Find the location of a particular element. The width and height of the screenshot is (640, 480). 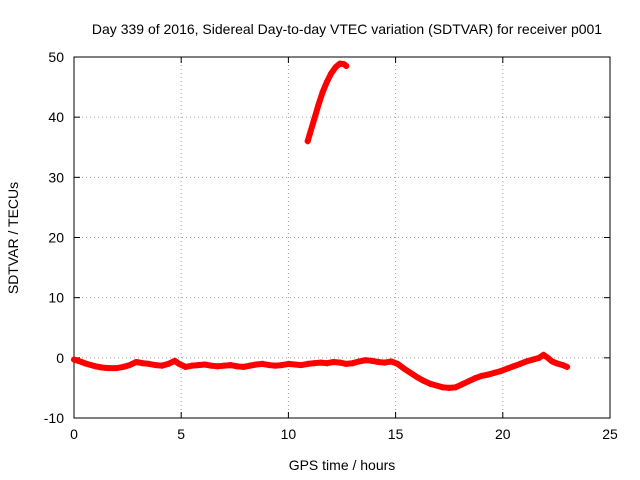

y-tick-label: 0 is located at coordinates (60, 358).